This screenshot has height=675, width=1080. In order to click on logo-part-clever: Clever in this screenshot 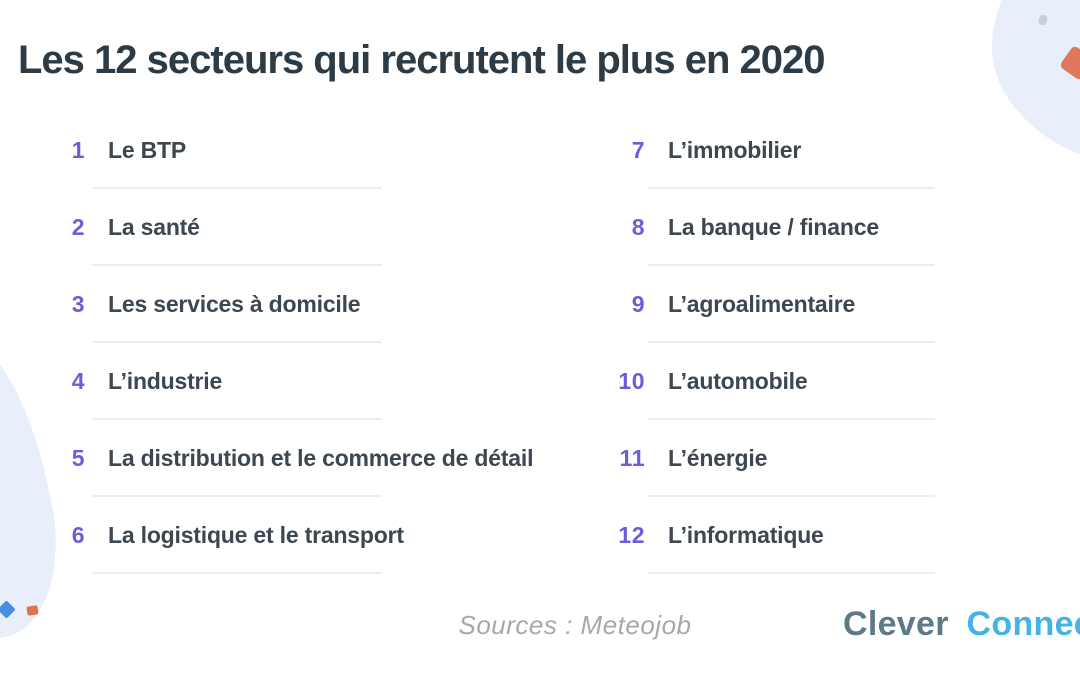, I will do `click(896, 624)`.